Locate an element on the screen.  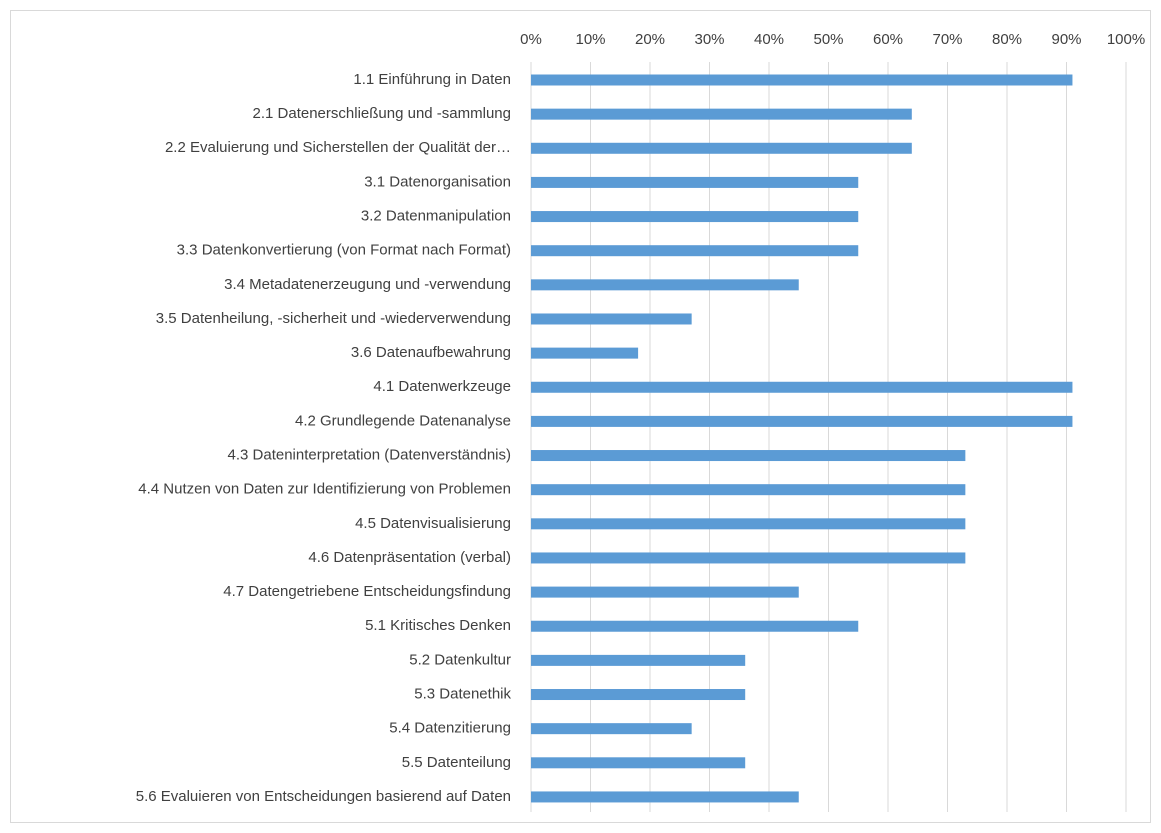
x-tick-label: 80% is located at coordinates (1007, 39).